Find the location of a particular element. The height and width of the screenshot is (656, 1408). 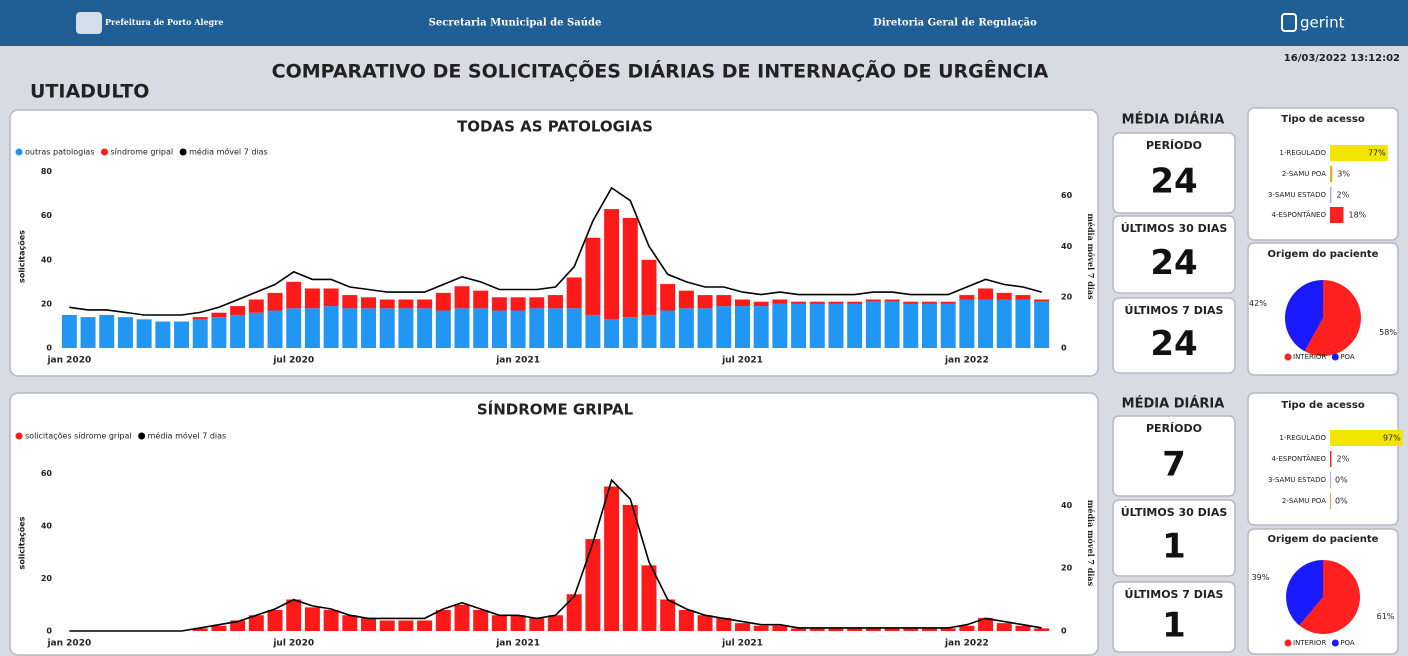

legend-label: média móvel 7 dias is located at coordinates (187, 436).